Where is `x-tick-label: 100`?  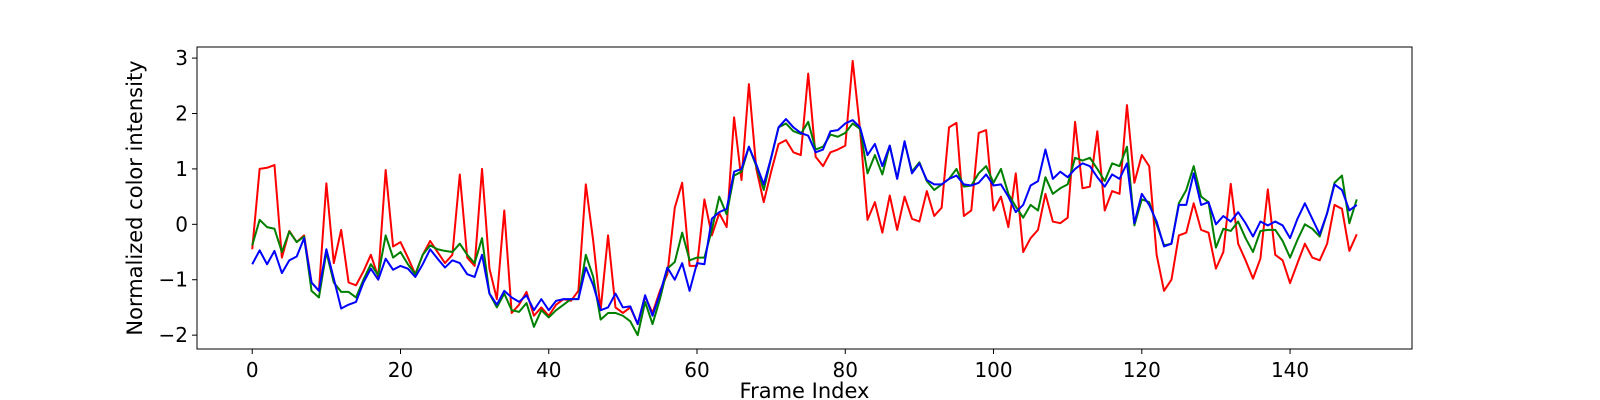 x-tick-label: 100 is located at coordinates (993, 370).